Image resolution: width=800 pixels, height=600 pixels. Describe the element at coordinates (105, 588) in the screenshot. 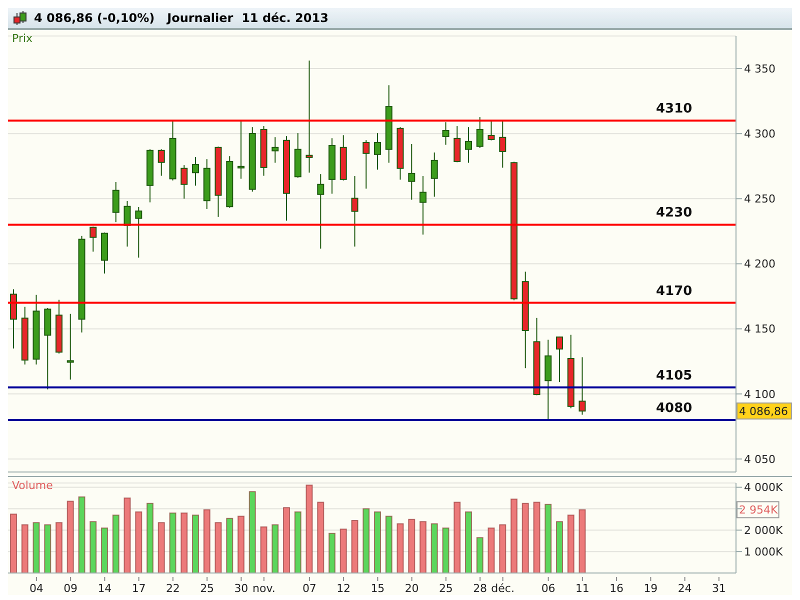

I see `x-tick-label: 14` at that location.